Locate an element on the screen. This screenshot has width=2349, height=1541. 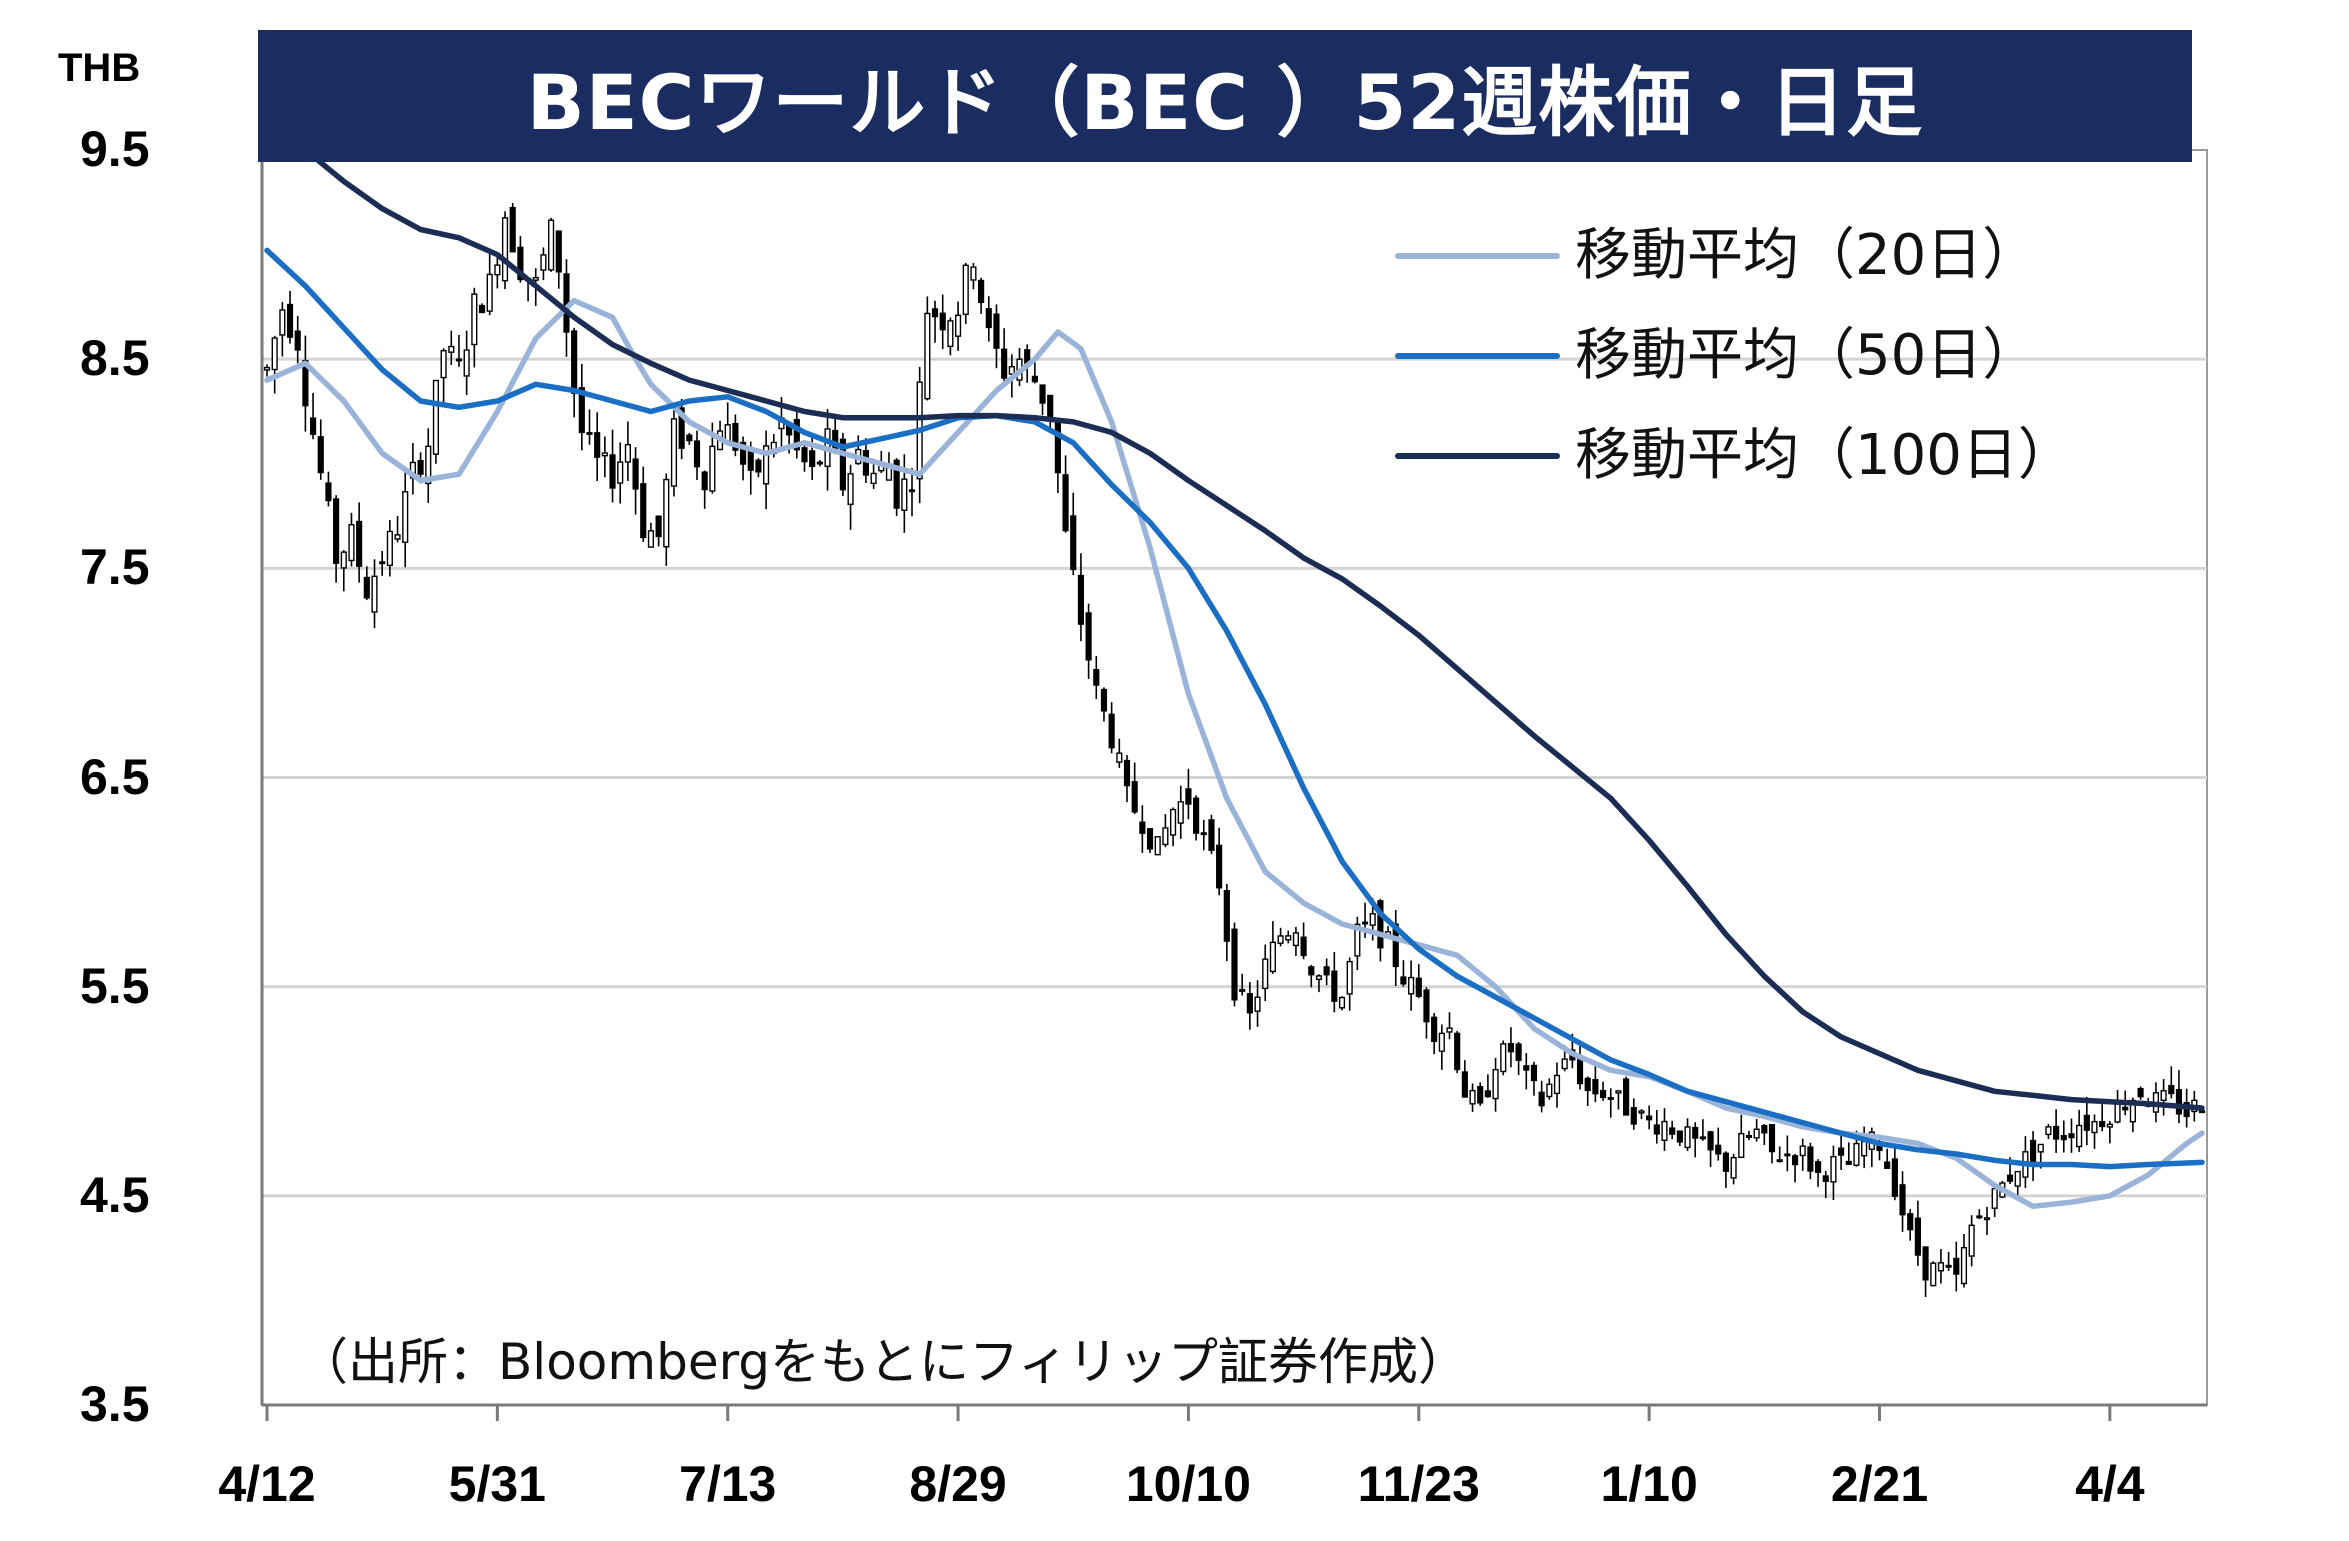
x-tick-label: 1/10 is located at coordinates (1649, 1484).